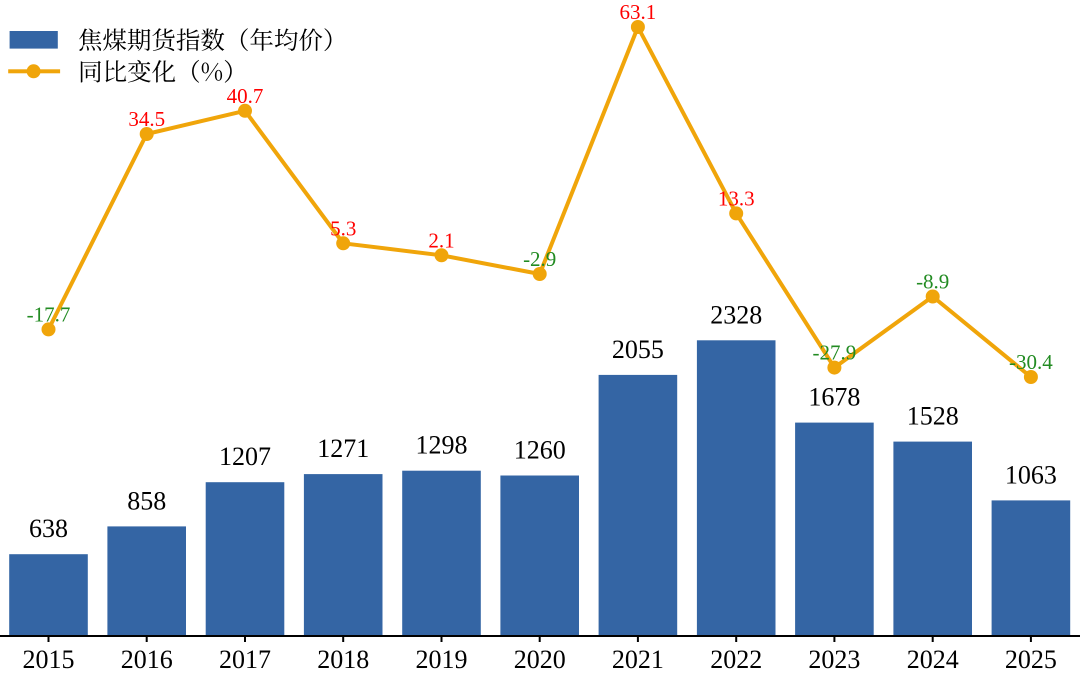 Image resolution: width=1080 pixels, height=675 pixels. I want to click on svg-text: 40.7, so click(245, 96).